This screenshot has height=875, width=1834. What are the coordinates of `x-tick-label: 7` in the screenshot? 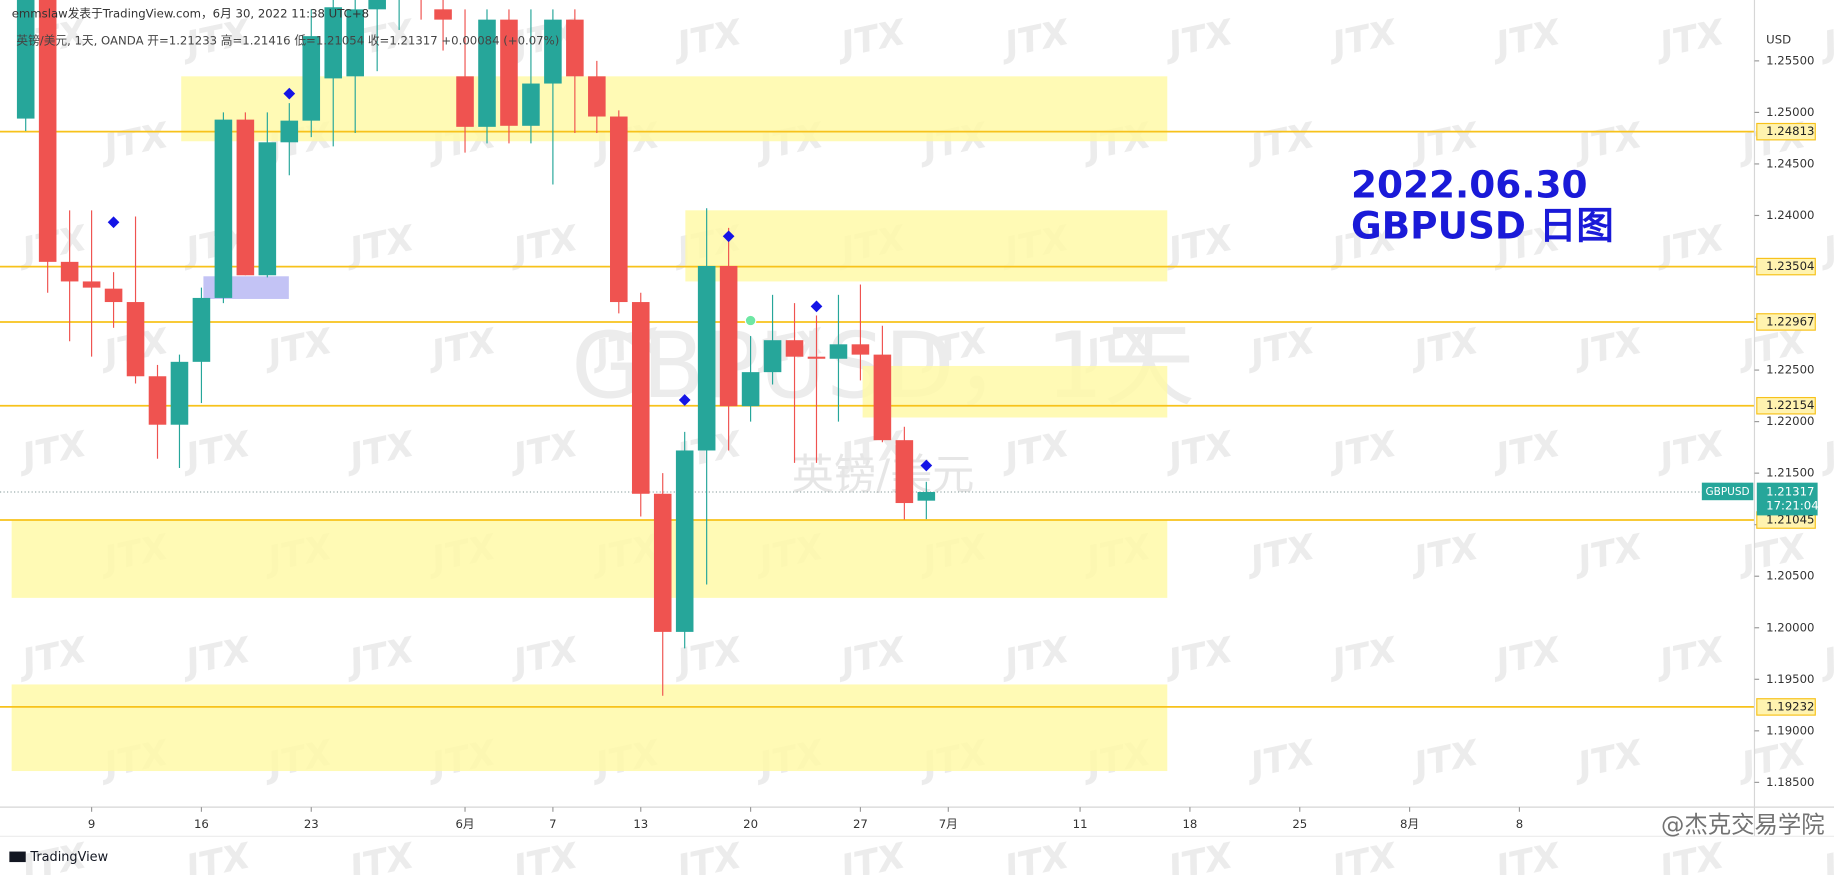 It's located at (552, 824).